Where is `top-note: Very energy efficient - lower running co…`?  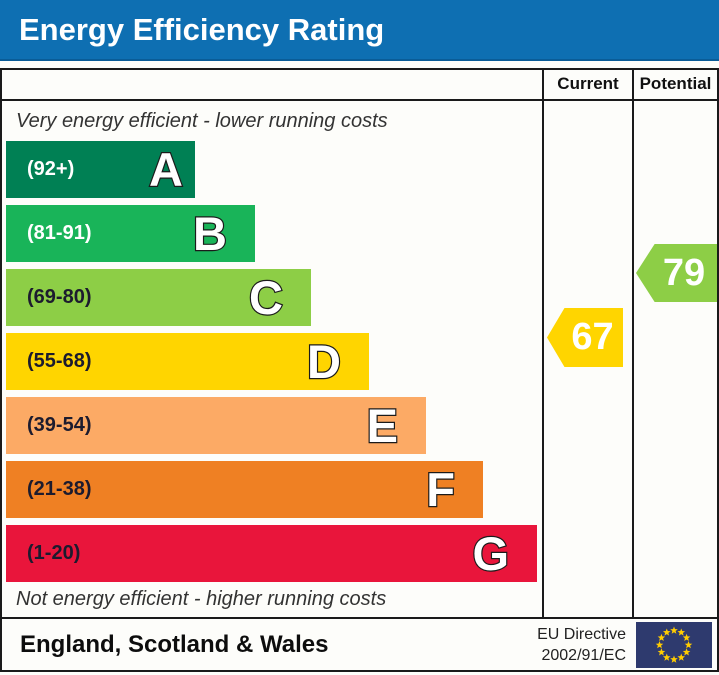 top-note: Very energy efficient - lower running co… is located at coordinates (202, 121).